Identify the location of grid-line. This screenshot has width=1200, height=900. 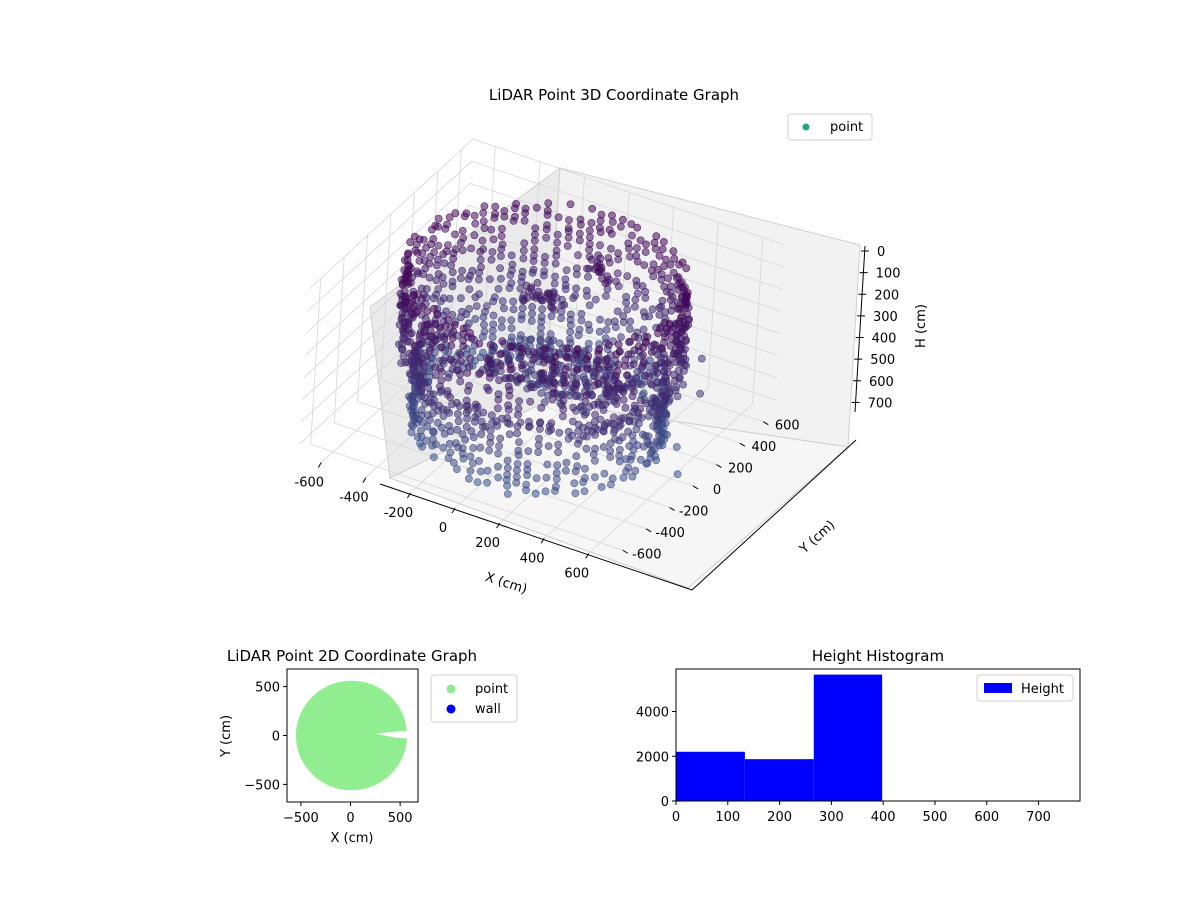
(490, 393).